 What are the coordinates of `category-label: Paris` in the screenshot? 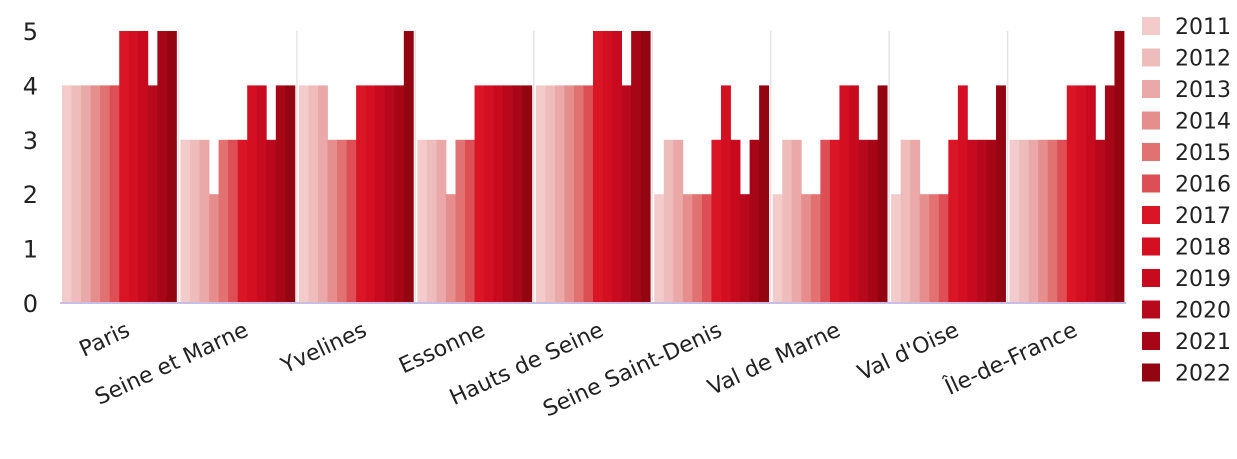 It's located at (105, 340).